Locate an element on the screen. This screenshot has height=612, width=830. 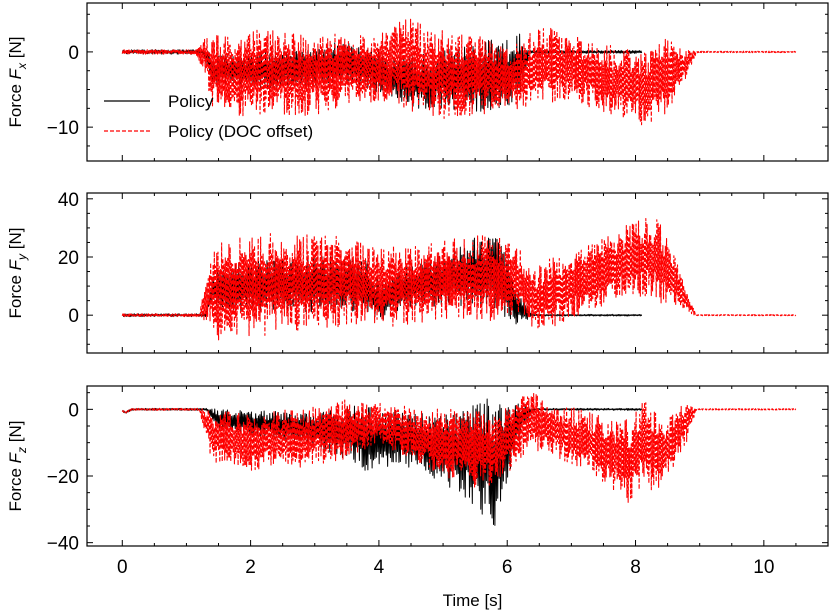
legend-label-policy-doc-offset: Policy (DOC offset) is located at coordinates (240, 131).